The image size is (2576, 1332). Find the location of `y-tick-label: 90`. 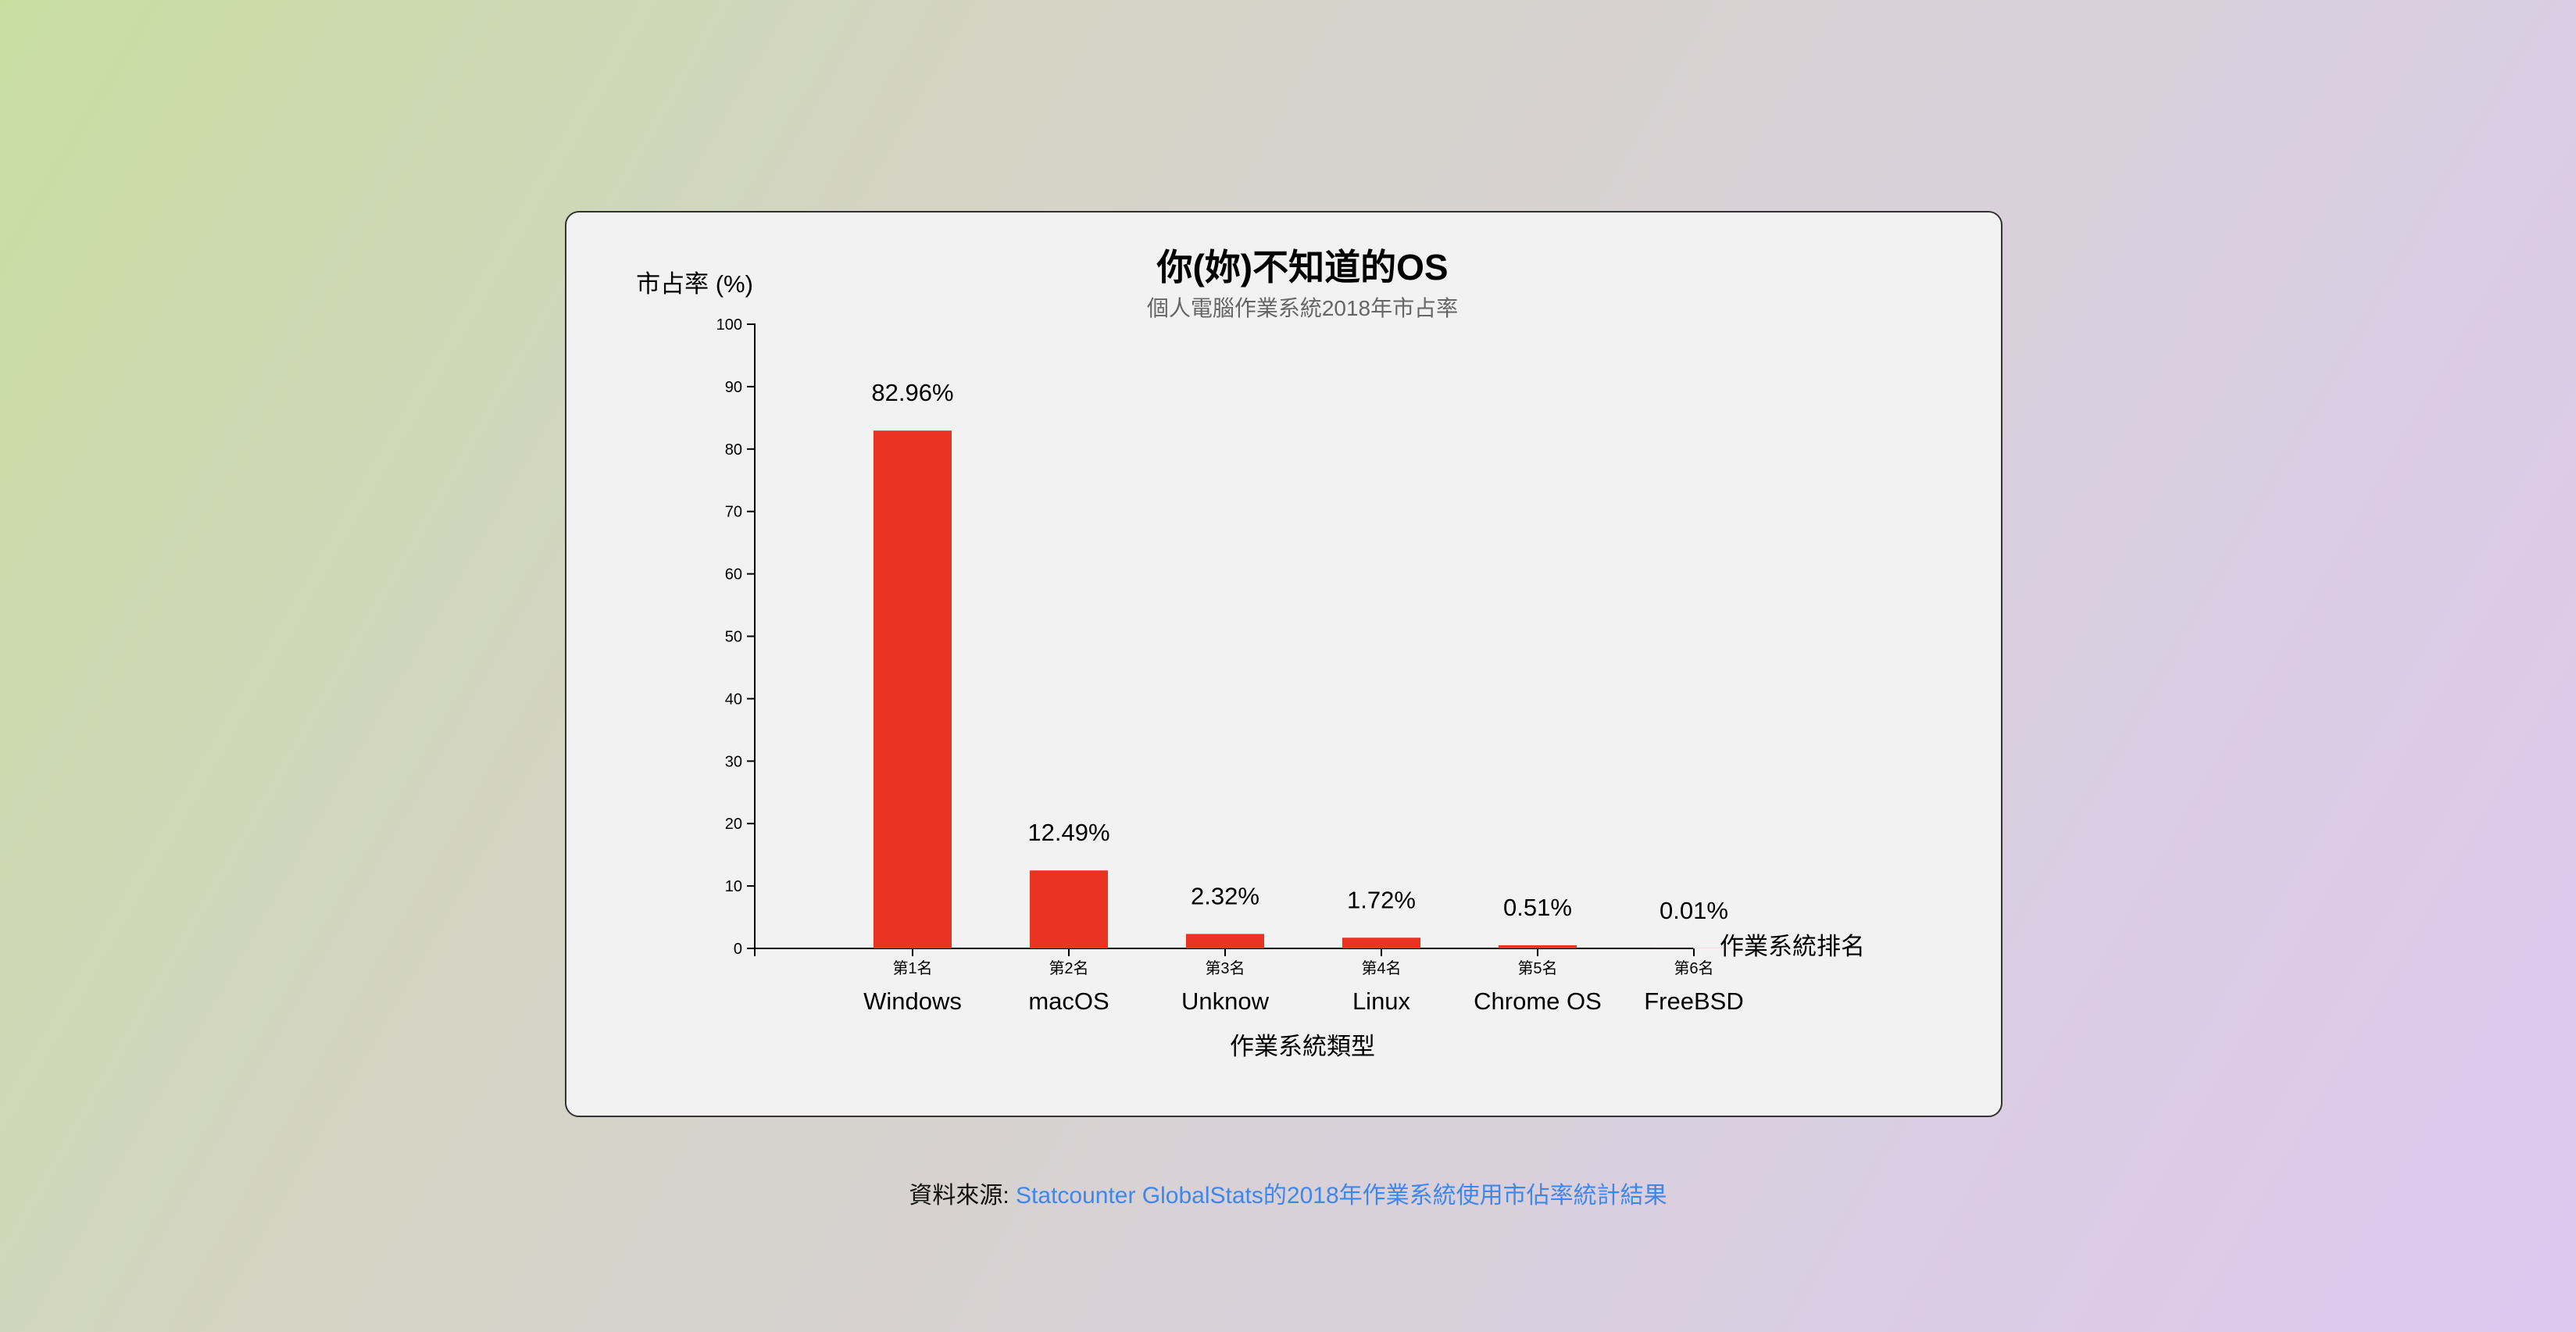

y-tick-label: 90 is located at coordinates (734, 387).